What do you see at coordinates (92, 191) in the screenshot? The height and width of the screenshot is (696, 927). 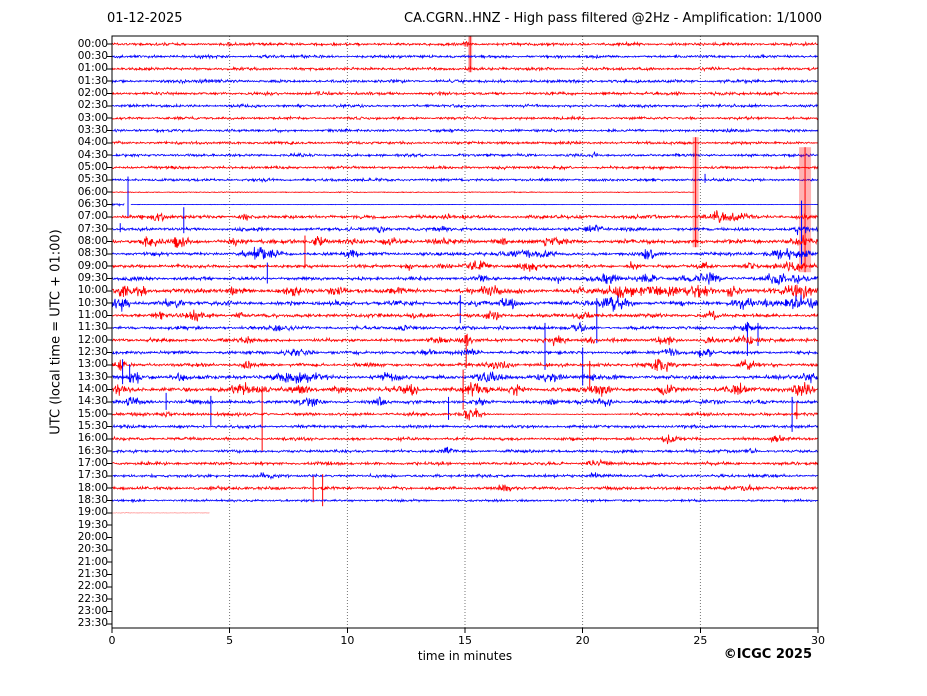 I see `y-tick-label: 06:00` at bounding box center [92, 191].